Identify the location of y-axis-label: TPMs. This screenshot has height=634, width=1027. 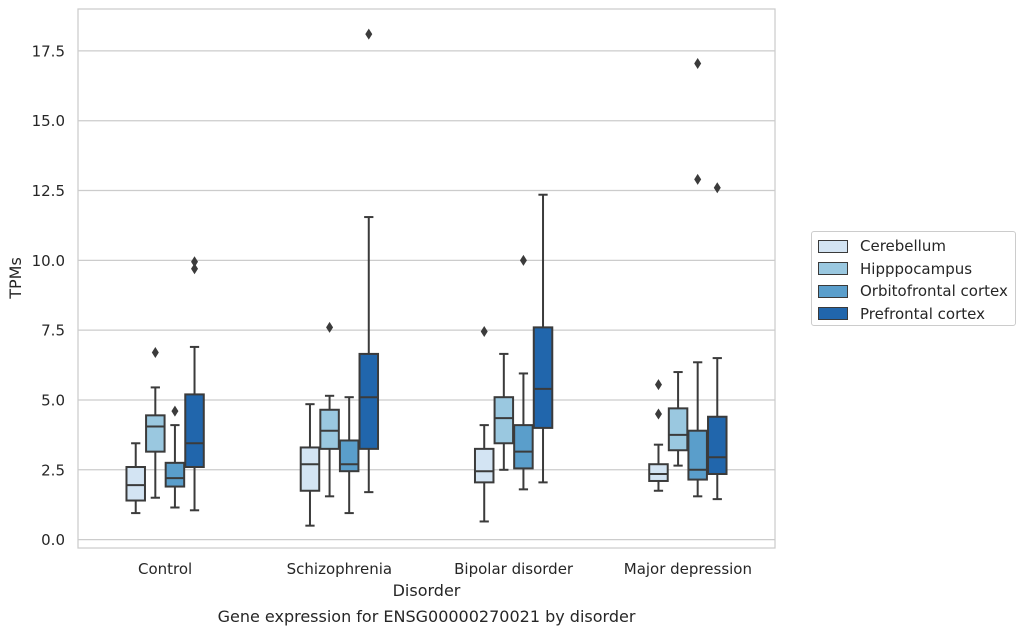
(15, 278).